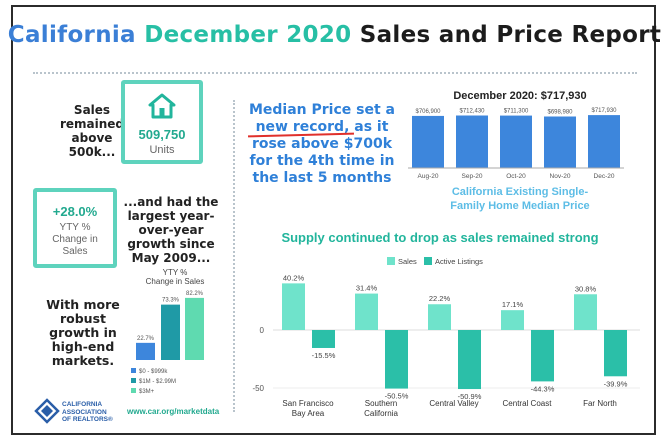  I want to click on category-label: Central Valley, so click(453, 403).